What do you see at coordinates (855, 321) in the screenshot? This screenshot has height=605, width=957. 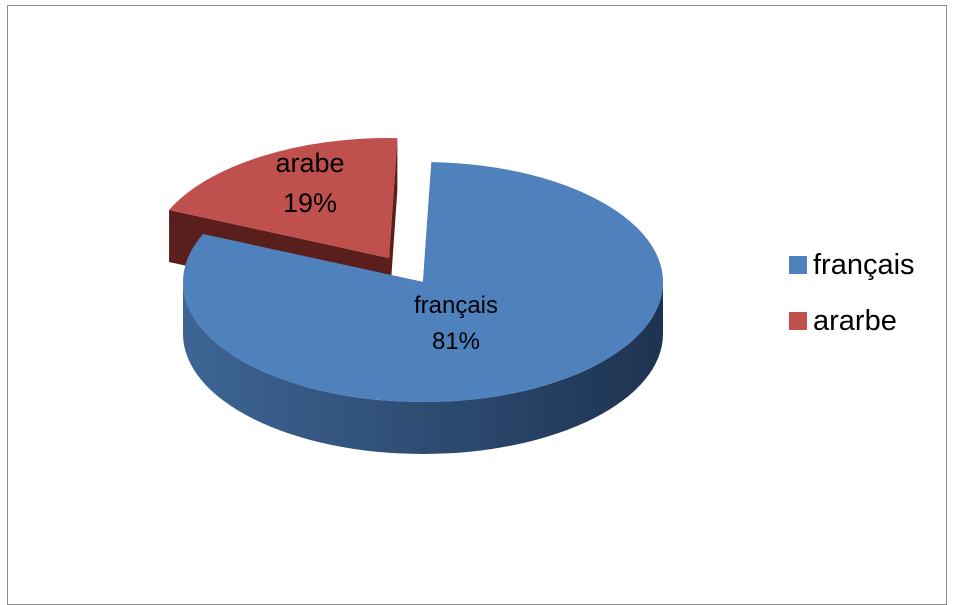 I see `legend-label-ararbe: ararbe` at bounding box center [855, 321].